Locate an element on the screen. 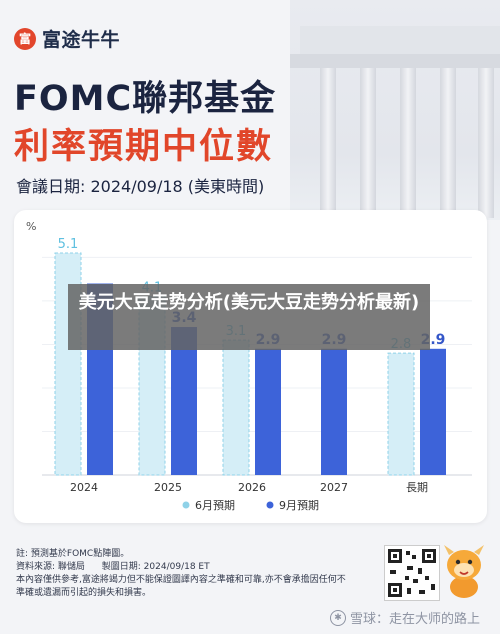  bar-september-2025 is located at coordinates (184, 401).